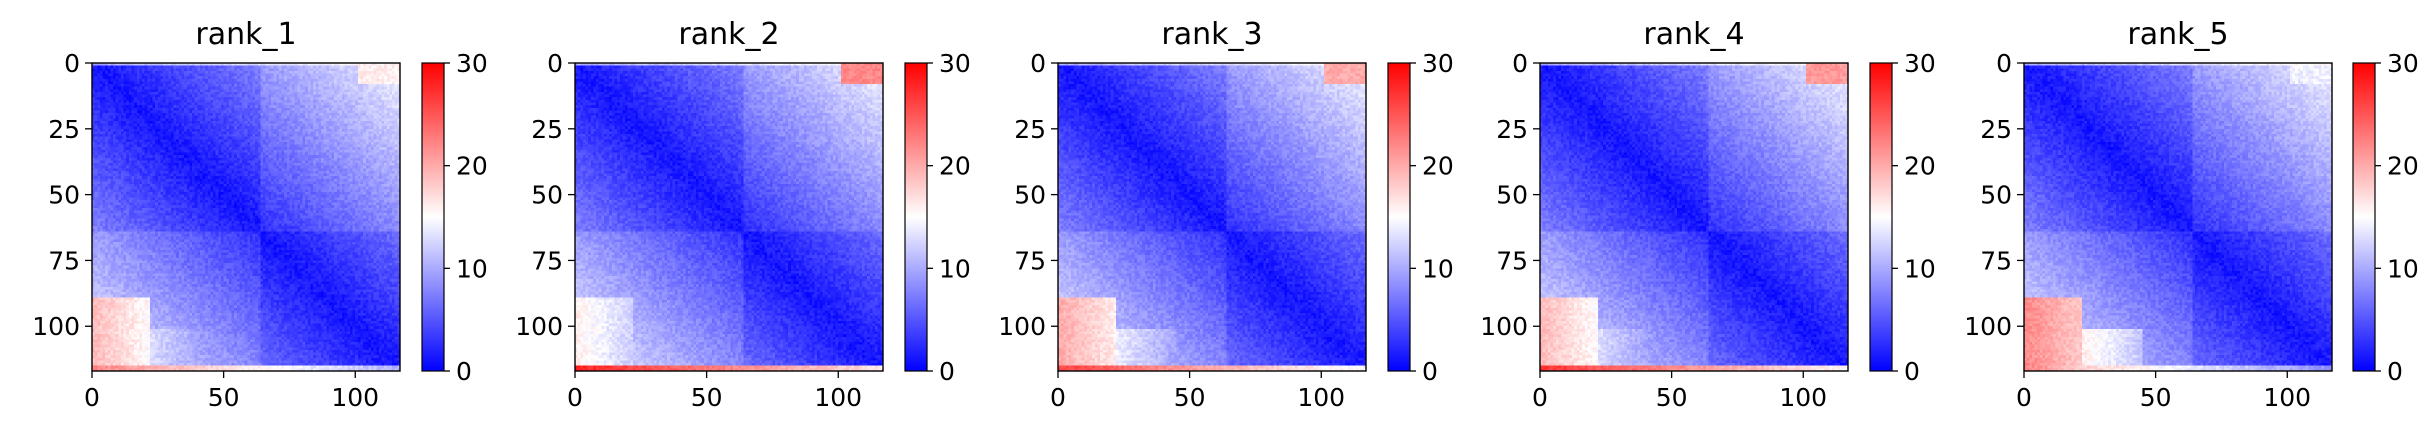 Image resolution: width=2435 pixels, height=438 pixels. I want to click on subplot-title: rank_3, so click(1211, 34).